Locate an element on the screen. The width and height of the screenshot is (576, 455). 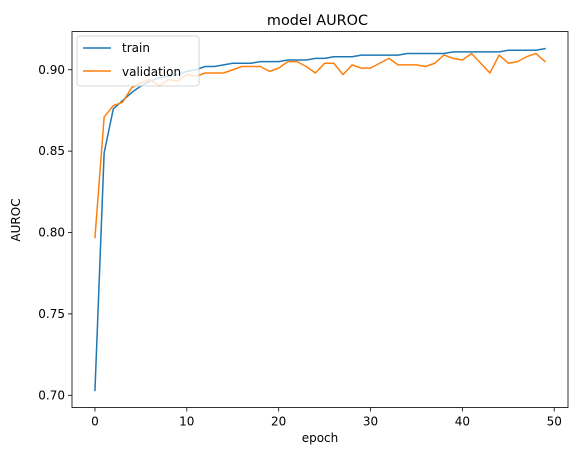
chart-title: model AUROC is located at coordinates (317, 21).